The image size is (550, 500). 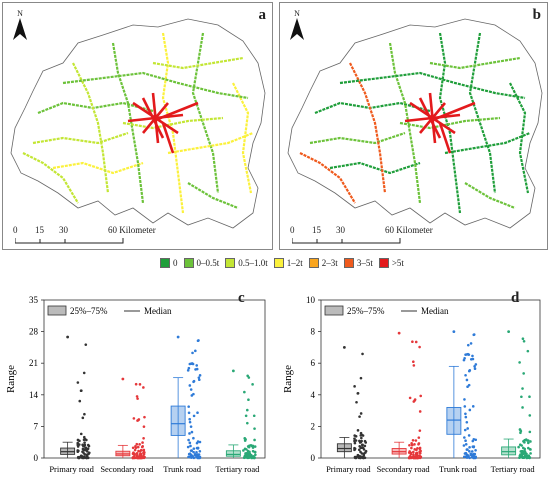 What do you see at coordinates (311, 300) in the screenshot?
I see `y-tick-label: 10` at bounding box center [311, 300].